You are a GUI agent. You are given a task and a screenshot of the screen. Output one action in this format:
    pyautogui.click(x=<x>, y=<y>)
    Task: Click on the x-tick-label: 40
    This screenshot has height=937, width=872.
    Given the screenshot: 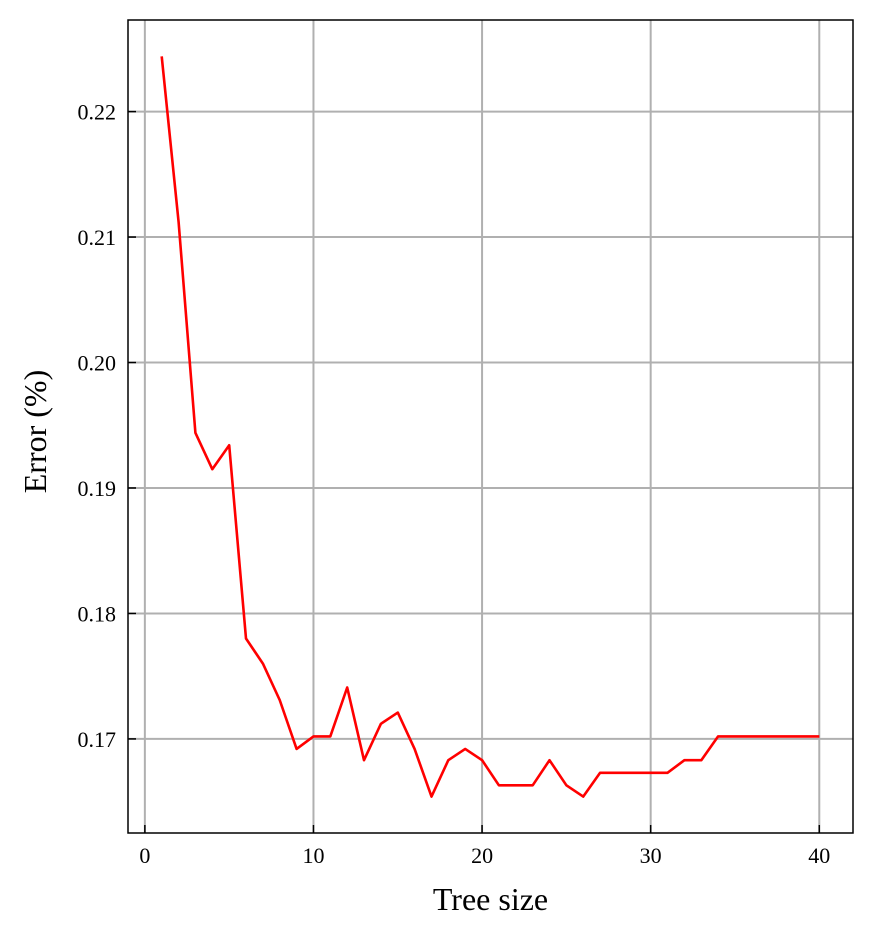 What is the action you would take?
    pyautogui.click(x=819, y=855)
    